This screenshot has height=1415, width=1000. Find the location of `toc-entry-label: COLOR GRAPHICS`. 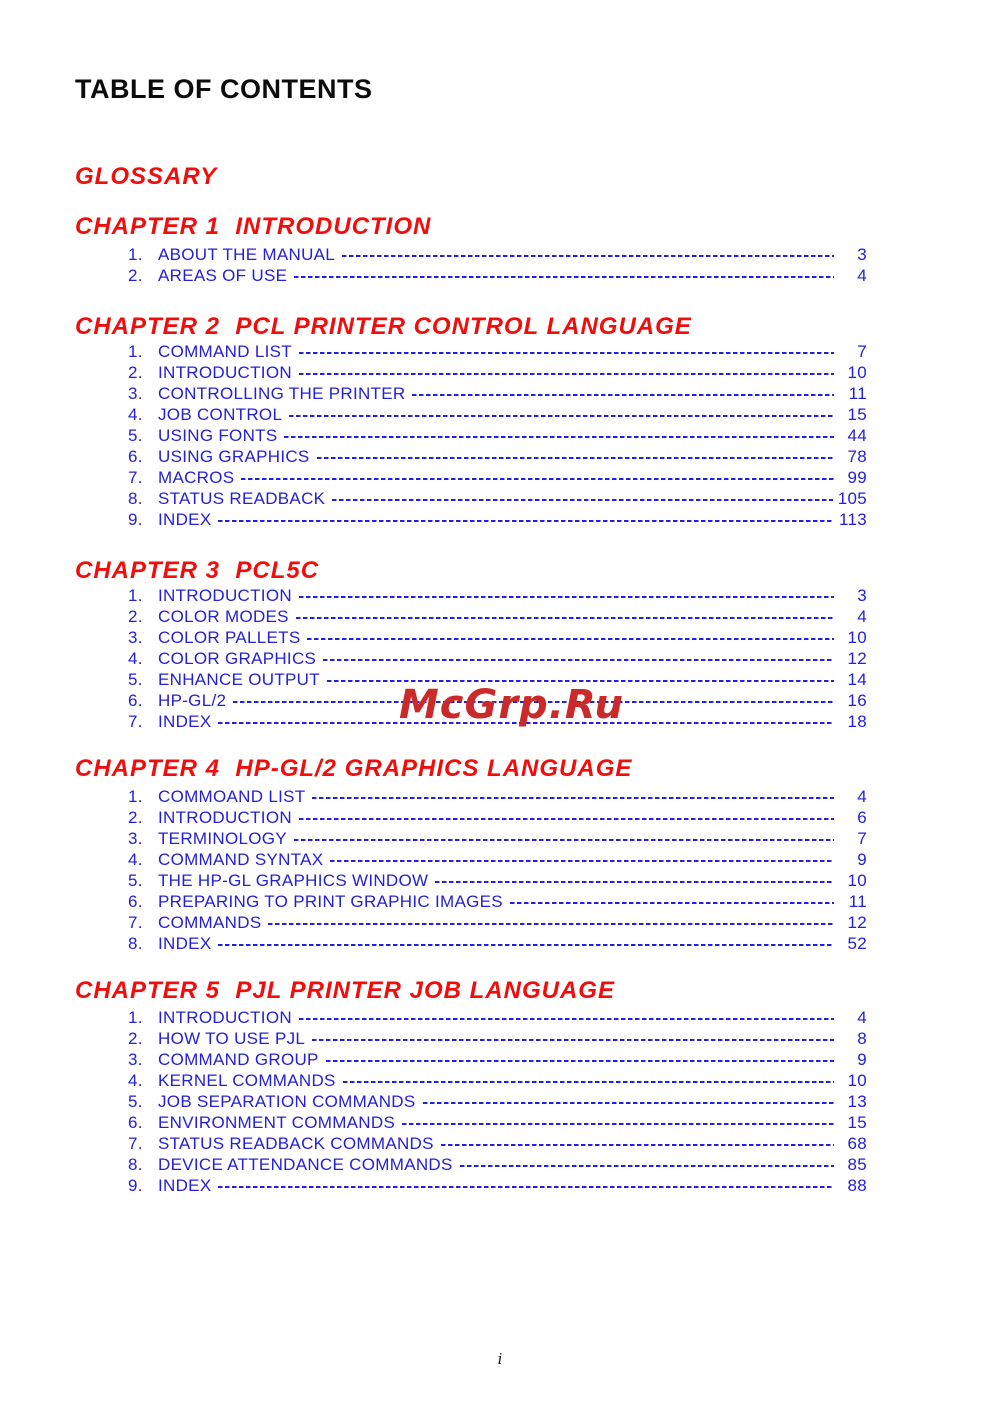

toc-entry-label: COLOR GRAPHICS is located at coordinates (237, 658).